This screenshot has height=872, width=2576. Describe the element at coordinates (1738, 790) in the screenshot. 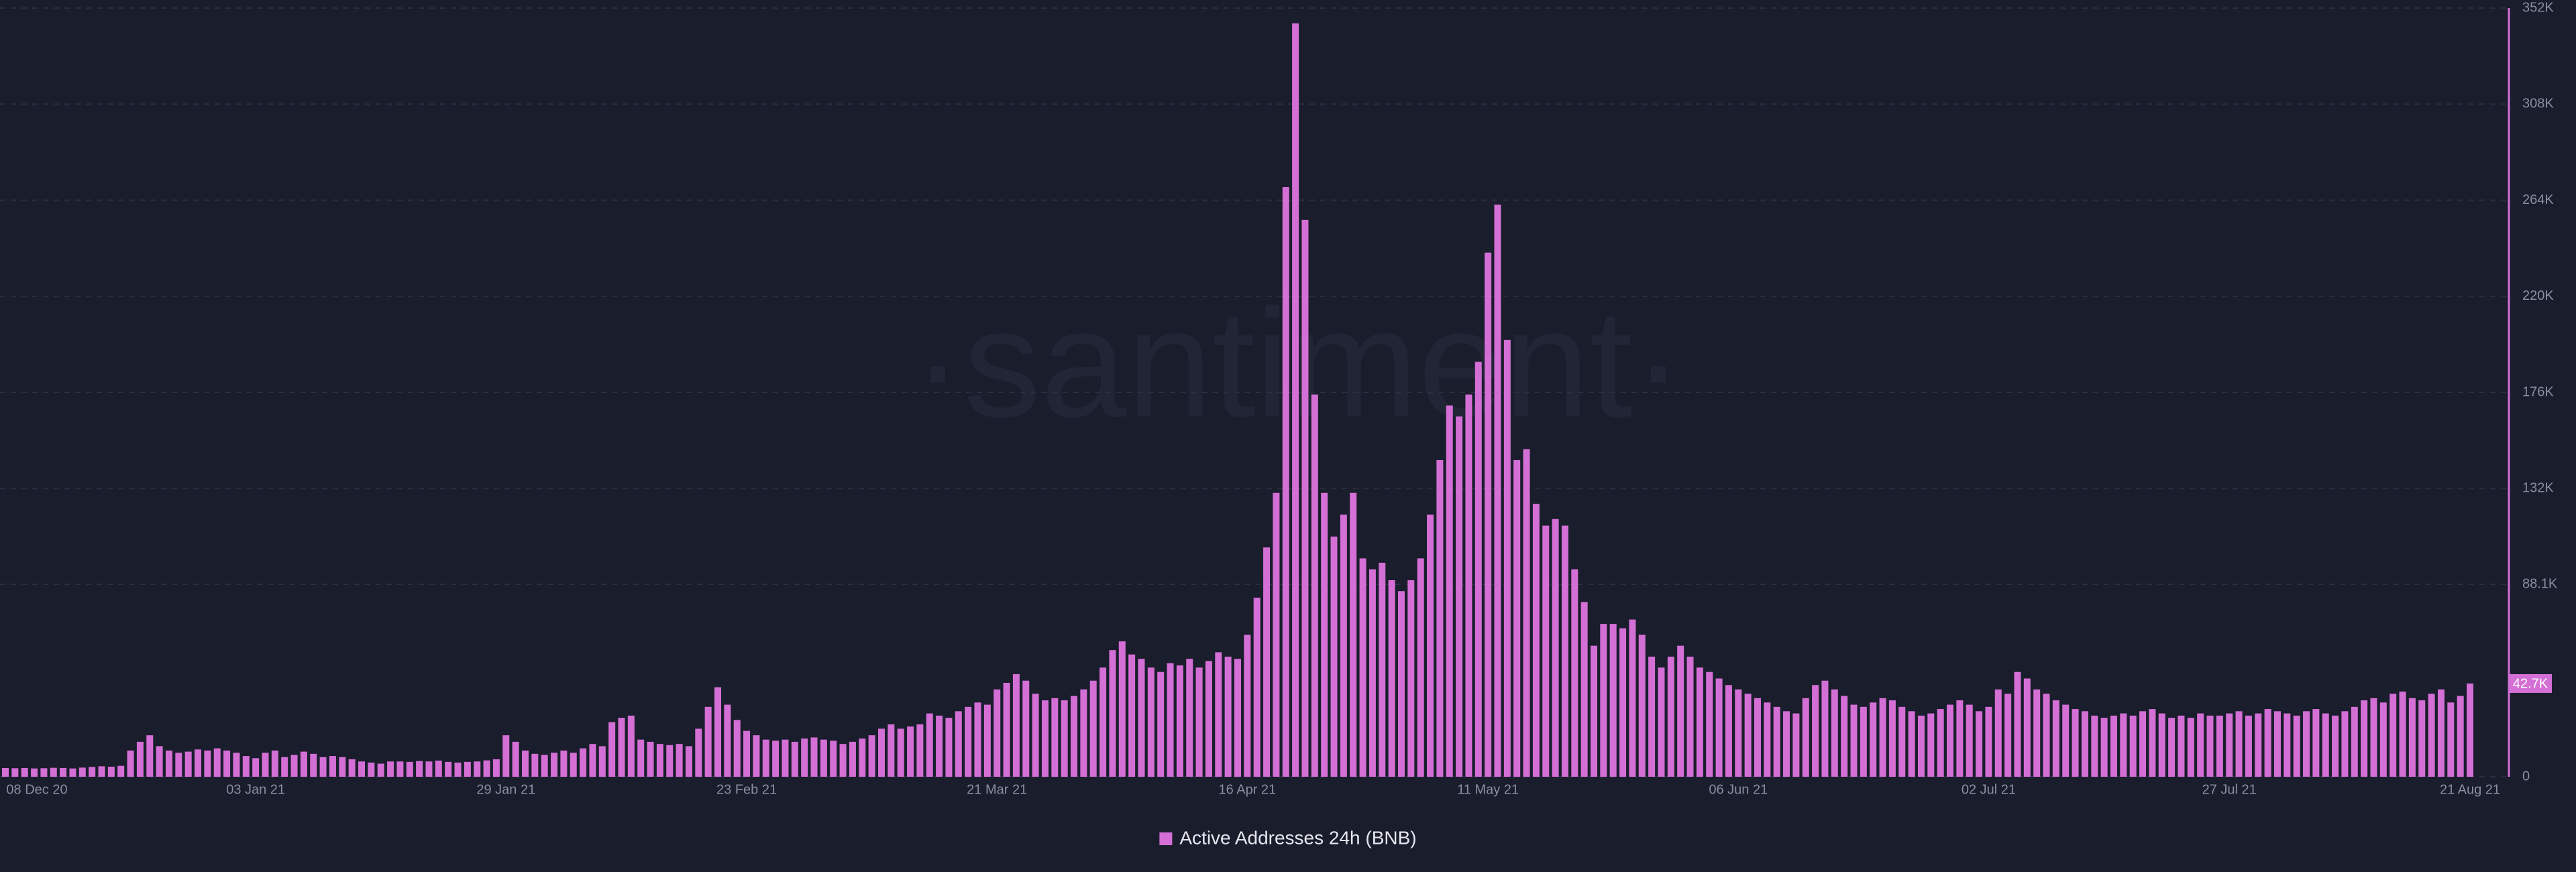

I see `x-tick-label: 06 Jun 21` at that location.